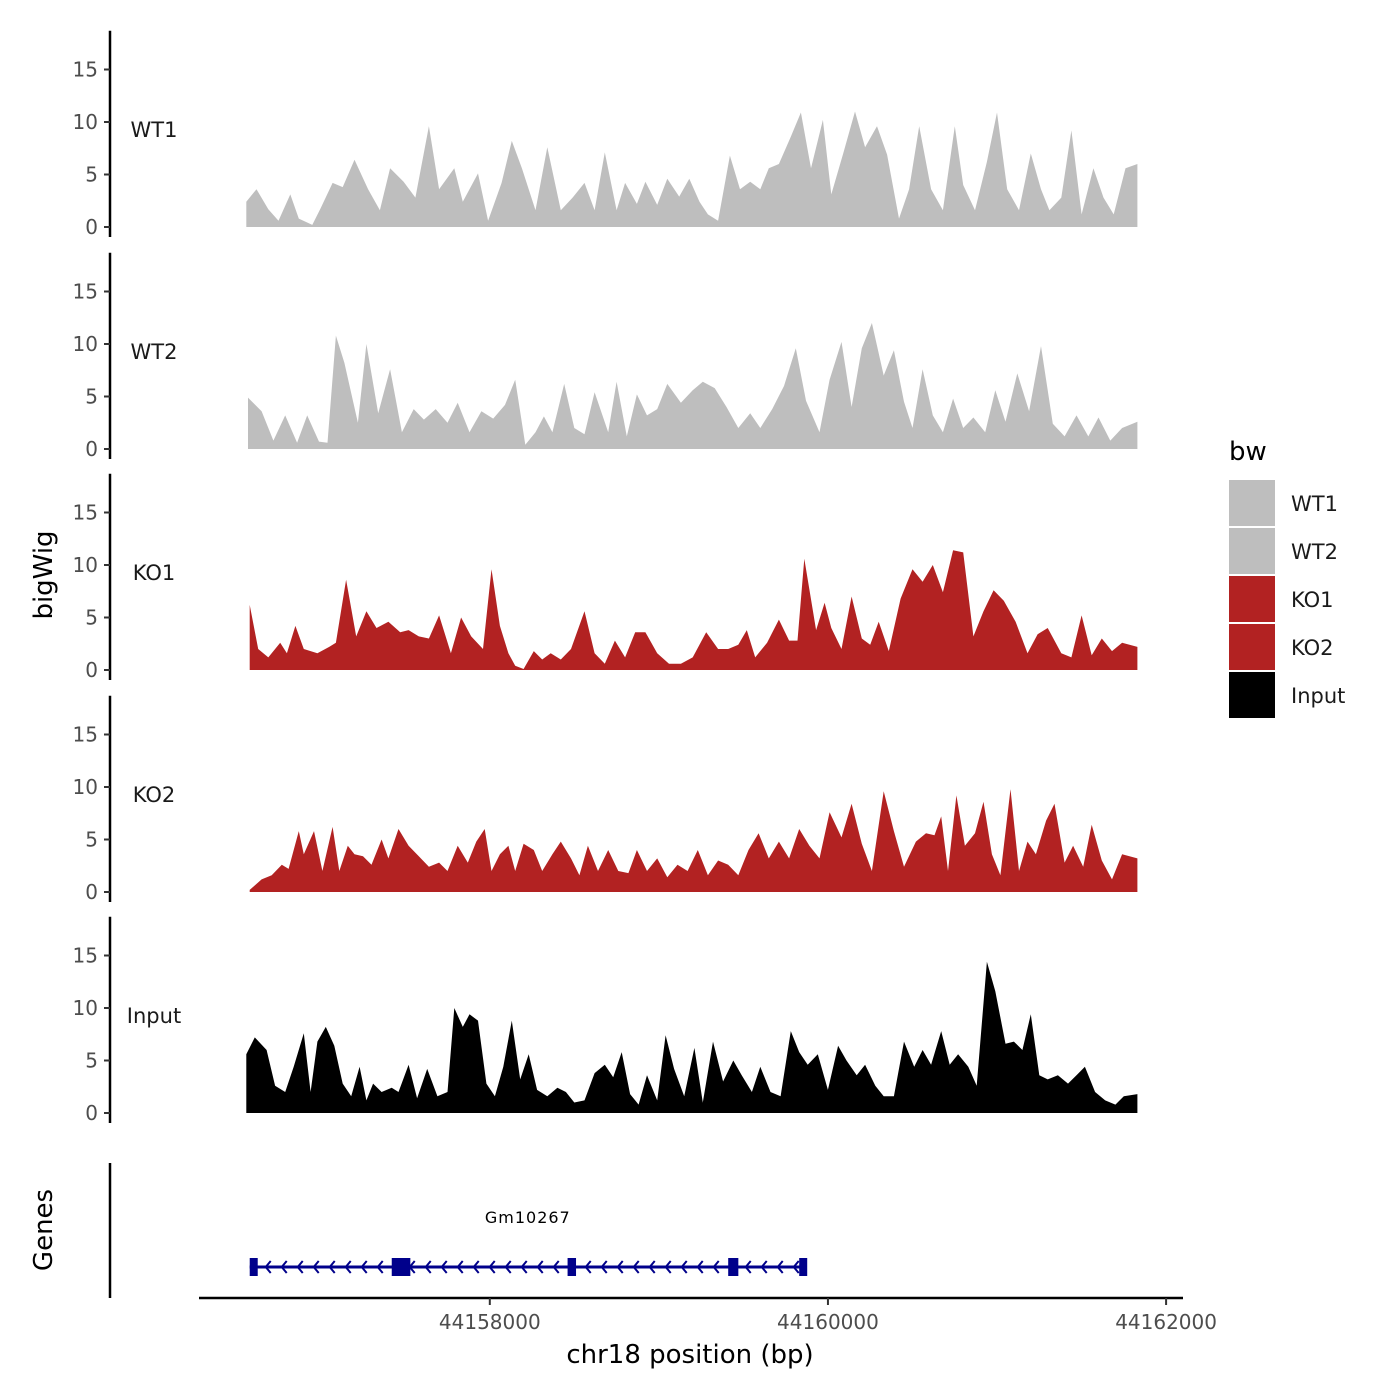 The height and width of the screenshot is (1400, 1400). What do you see at coordinates (1283, 503) in the screenshot?
I see `legend-item-wt1: WT1` at bounding box center [1283, 503].